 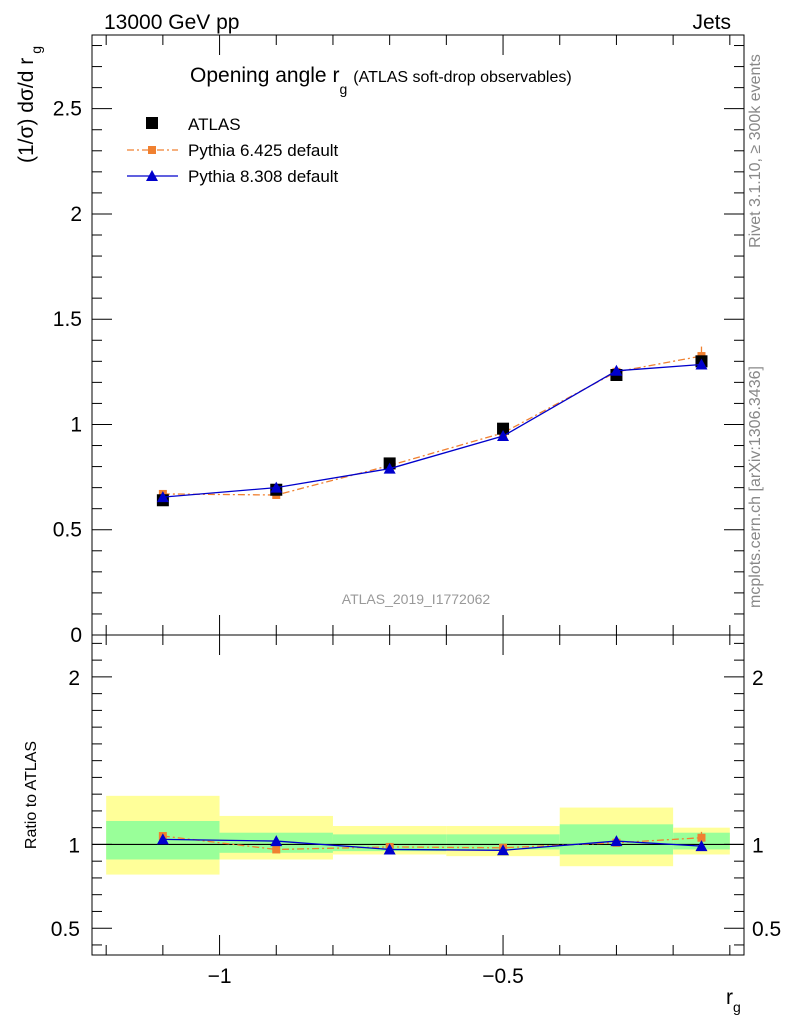 What do you see at coordinates (758, 845) in the screenshot?
I see `ratio-y-tick-label-right: 1` at bounding box center [758, 845].